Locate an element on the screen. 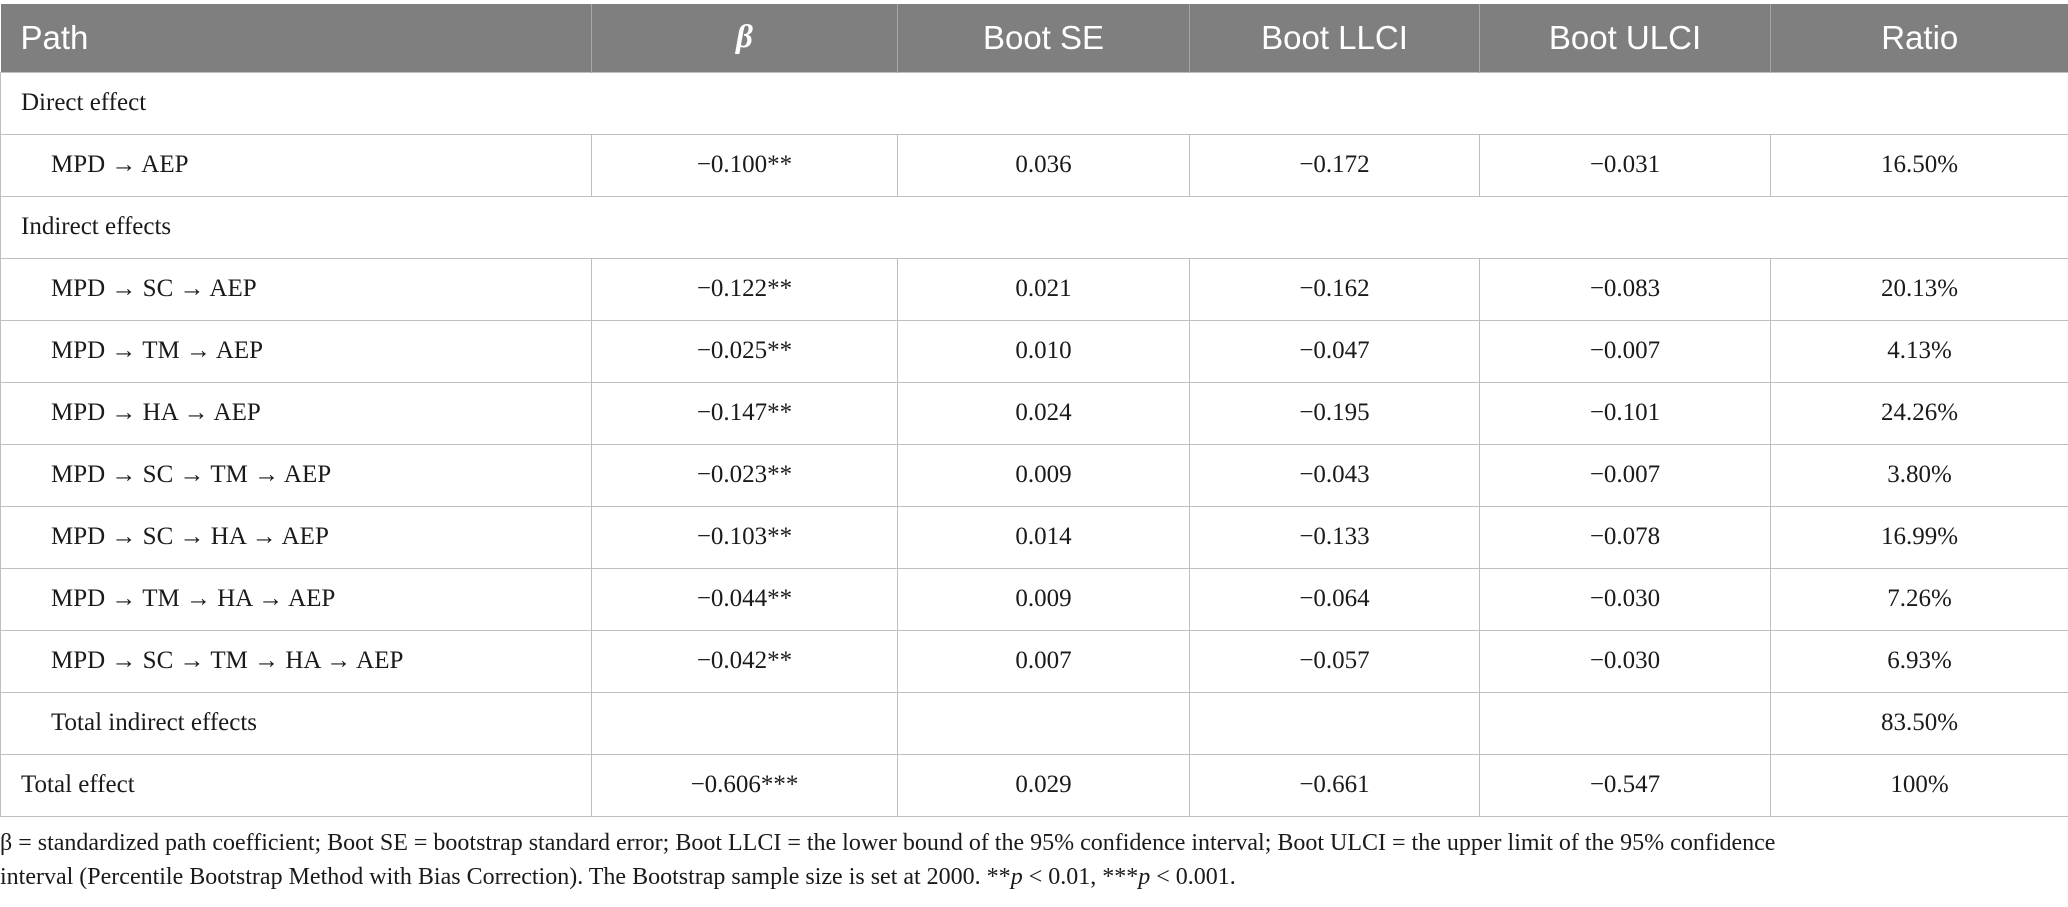  cell-boot-ulci: −0.083 is located at coordinates (1625, 289).